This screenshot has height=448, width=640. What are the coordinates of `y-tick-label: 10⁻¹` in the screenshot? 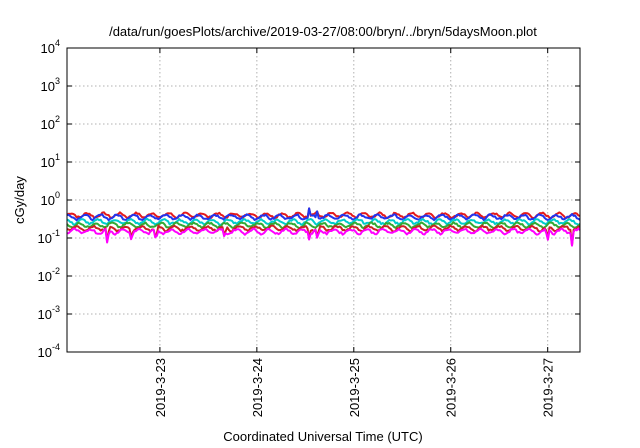 It's located at (49, 237).